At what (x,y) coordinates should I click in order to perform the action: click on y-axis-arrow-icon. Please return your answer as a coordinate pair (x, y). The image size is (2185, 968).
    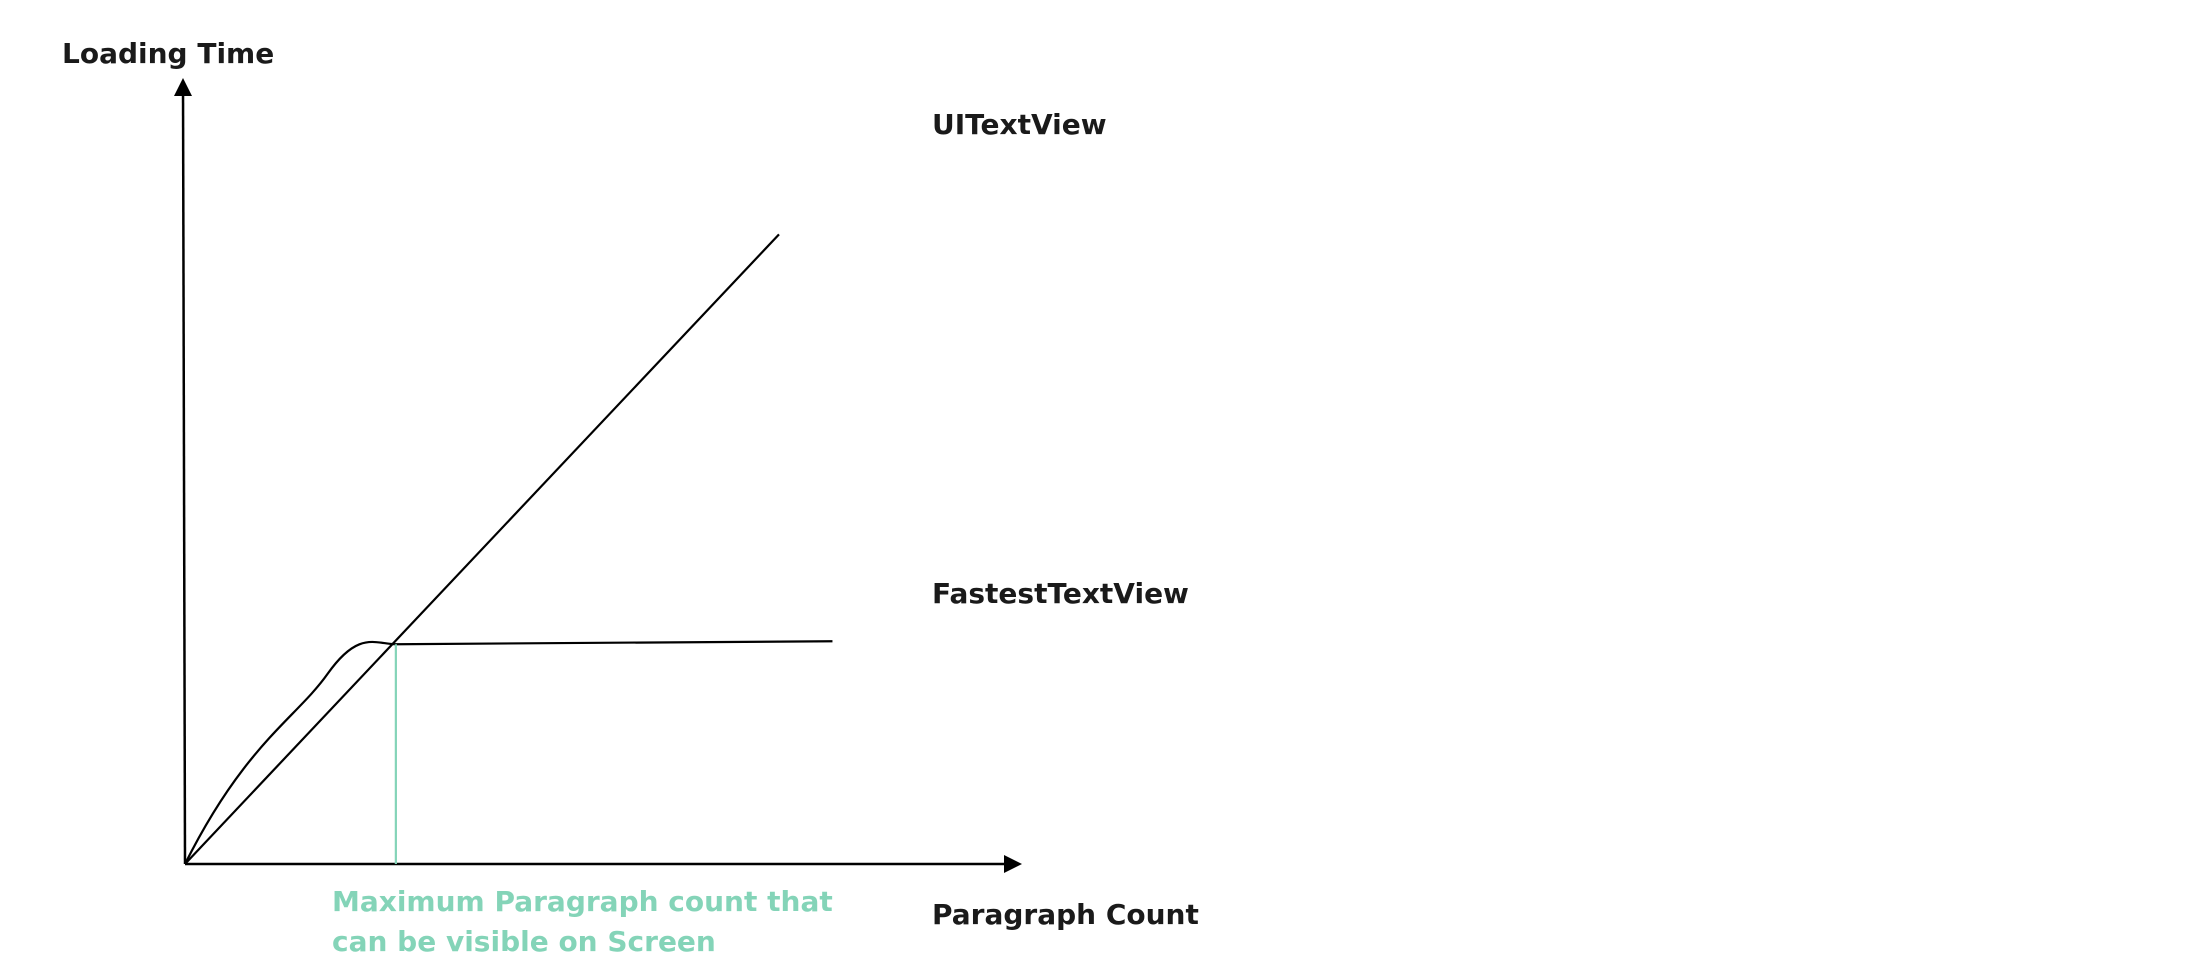
    Looking at the image, I should click on (183, 87).